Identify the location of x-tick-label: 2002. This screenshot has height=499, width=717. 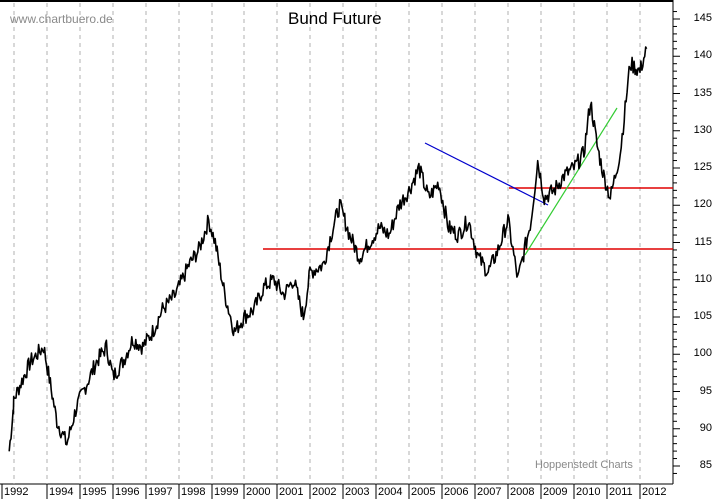
(324, 492).